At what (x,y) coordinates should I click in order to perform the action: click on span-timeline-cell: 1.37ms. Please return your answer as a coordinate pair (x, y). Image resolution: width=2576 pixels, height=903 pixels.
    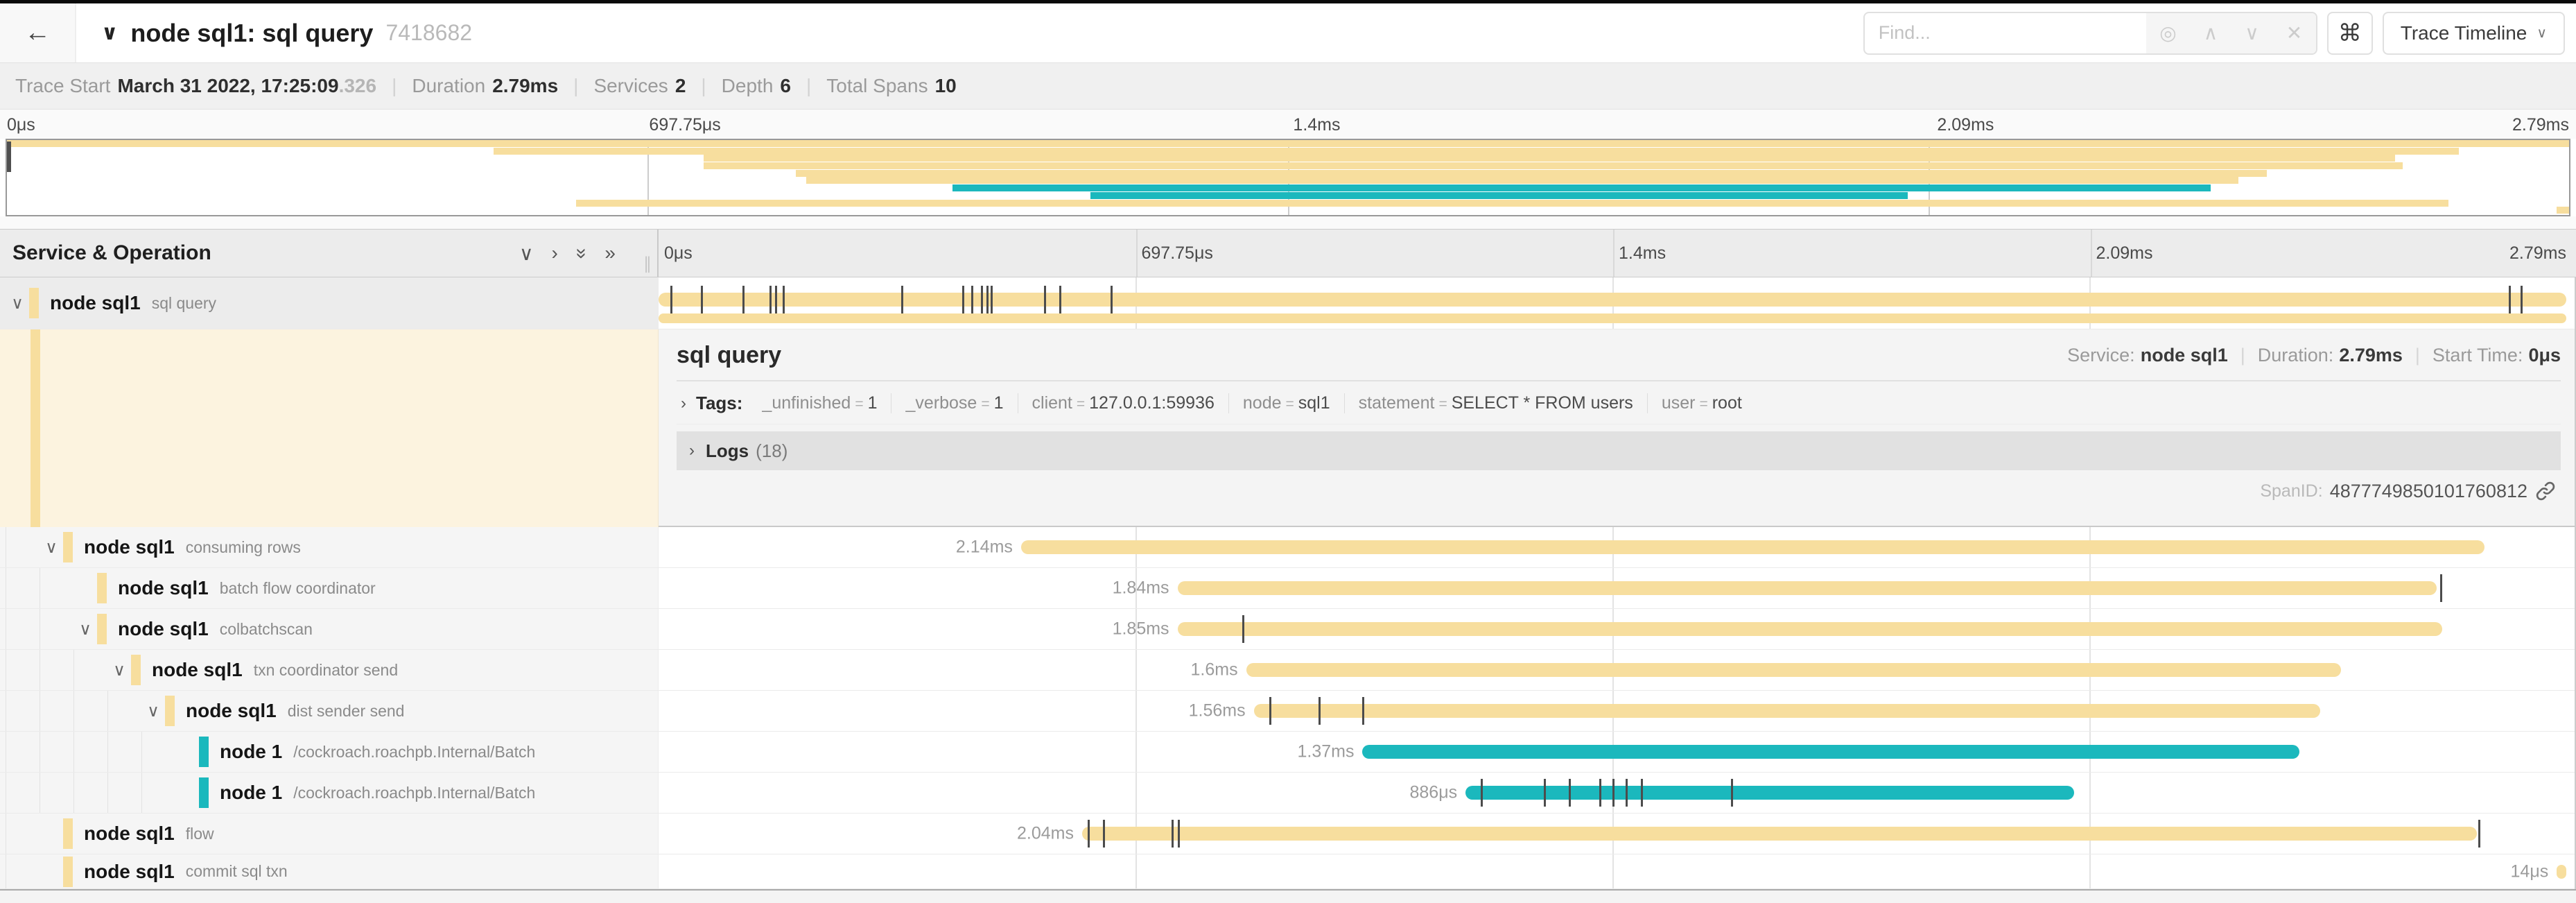
    Looking at the image, I should click on (1612, 752).